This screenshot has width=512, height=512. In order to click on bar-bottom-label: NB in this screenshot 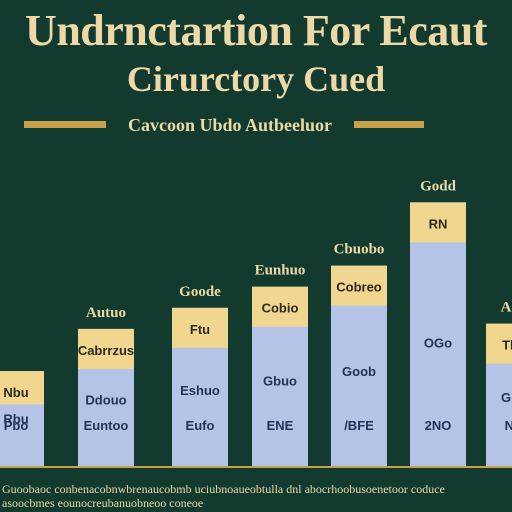, I will do `click(508, 425)`.